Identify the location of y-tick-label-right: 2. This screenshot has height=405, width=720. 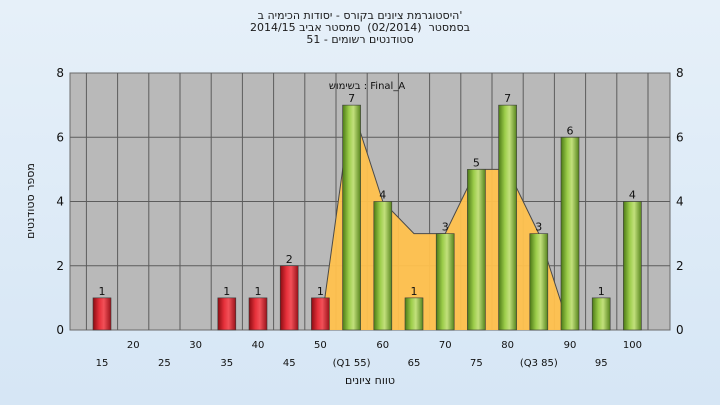
(680, 266).